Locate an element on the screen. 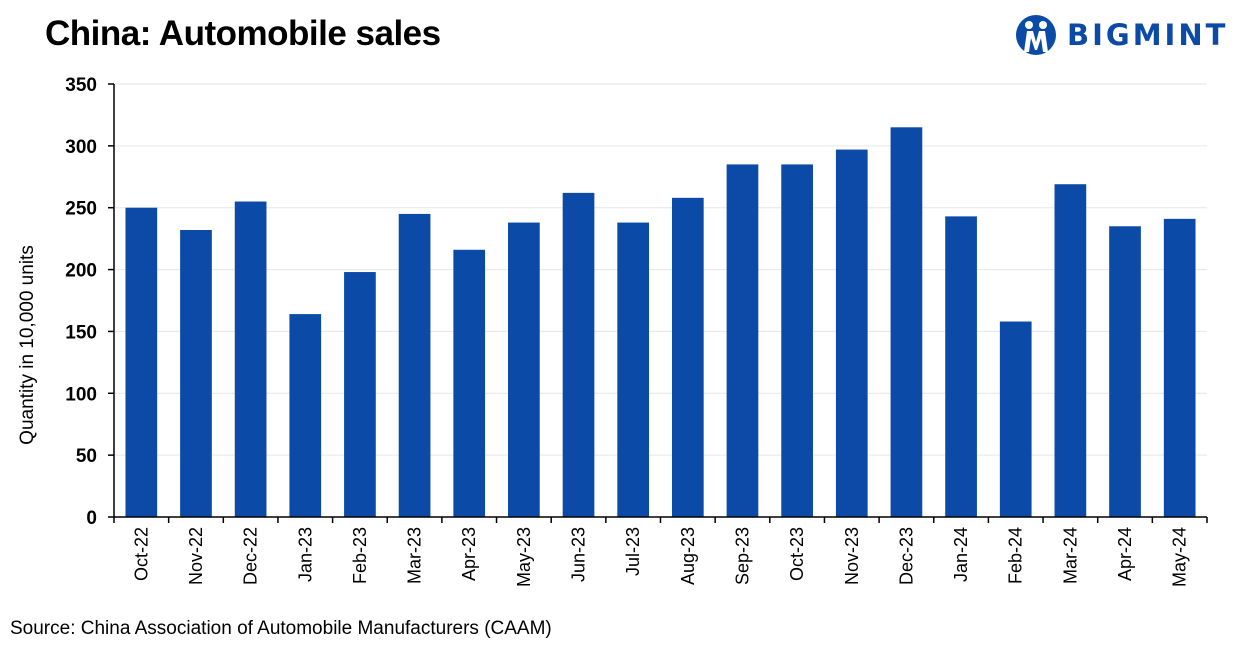 The height and width of the screenshot is (651, 1245). y-tick-label: 300 is located at coordinates (81, 147).